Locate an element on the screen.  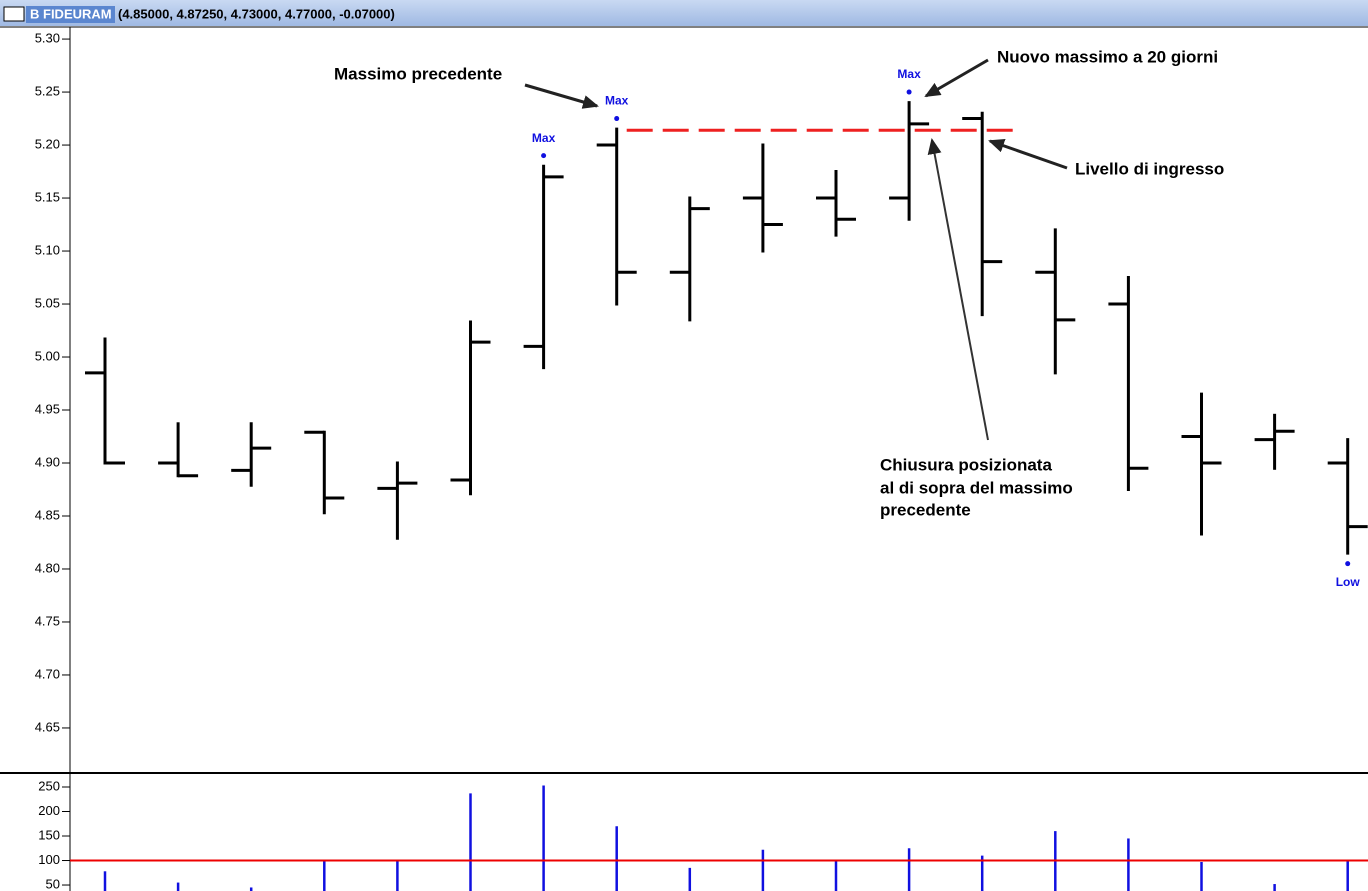
marker-label: Low is located at coordinates (1348, 582).